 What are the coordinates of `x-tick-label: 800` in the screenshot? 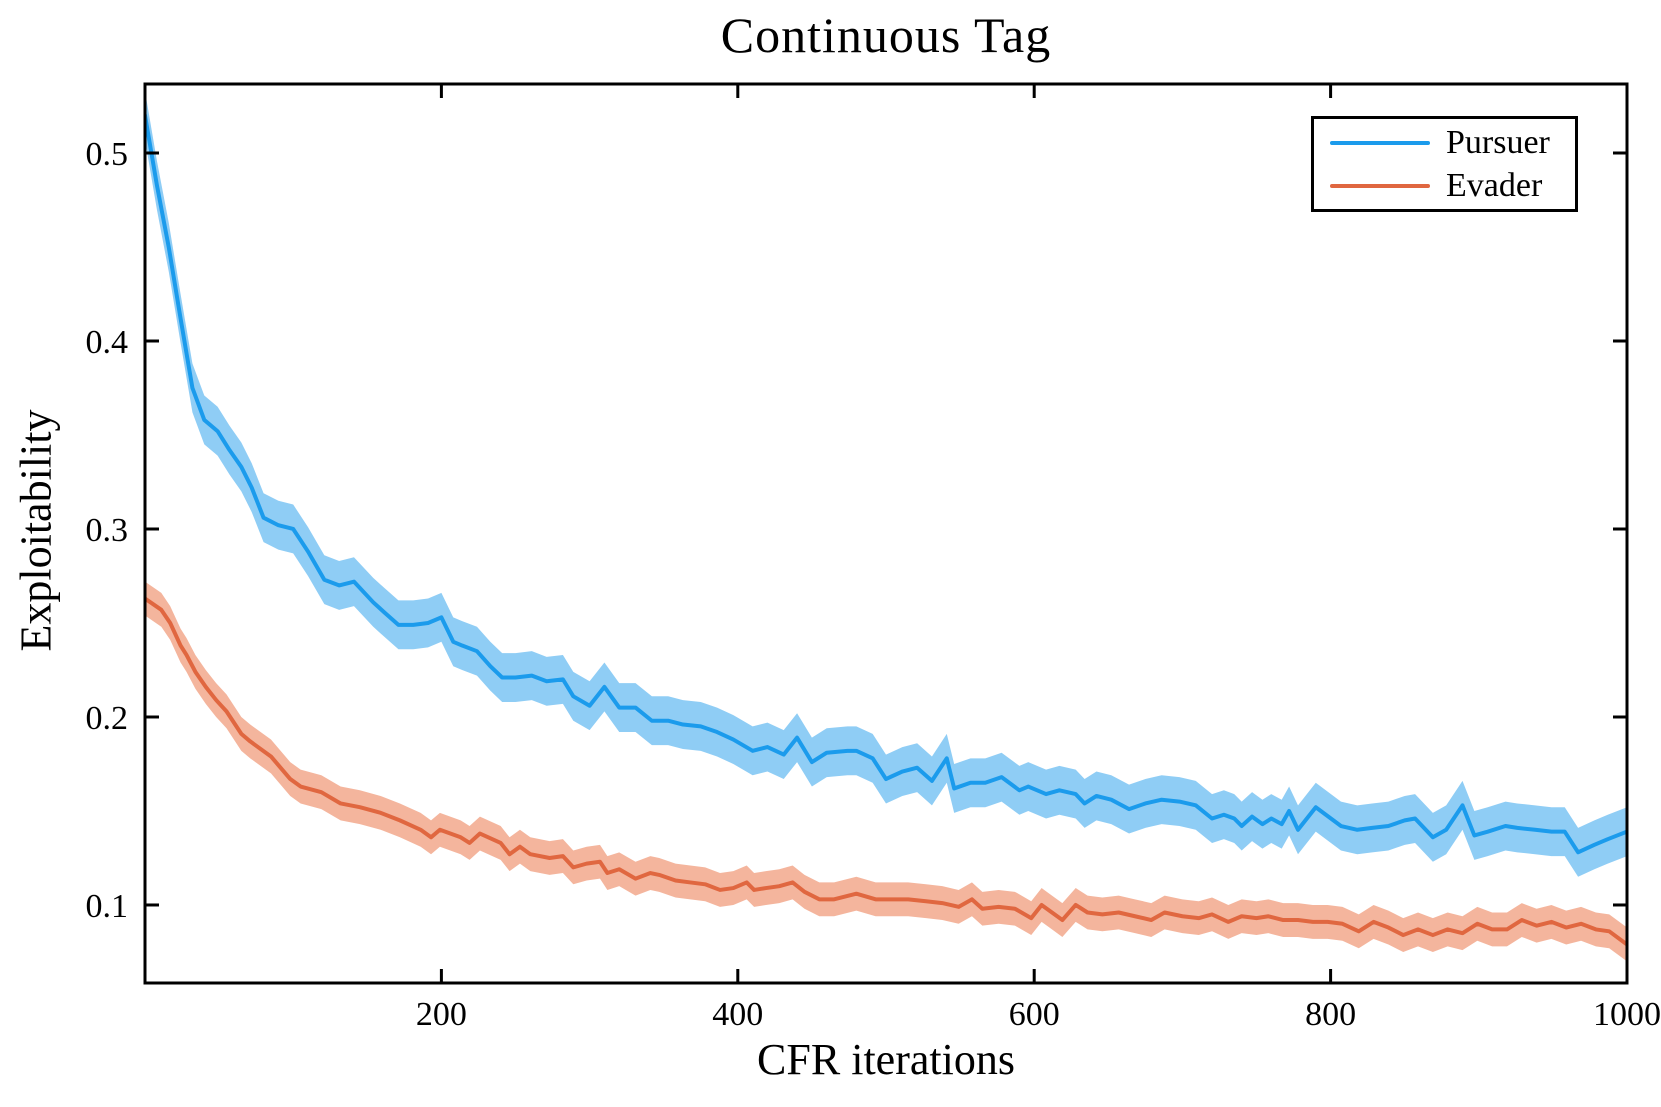 It's located at (1330, 1014).